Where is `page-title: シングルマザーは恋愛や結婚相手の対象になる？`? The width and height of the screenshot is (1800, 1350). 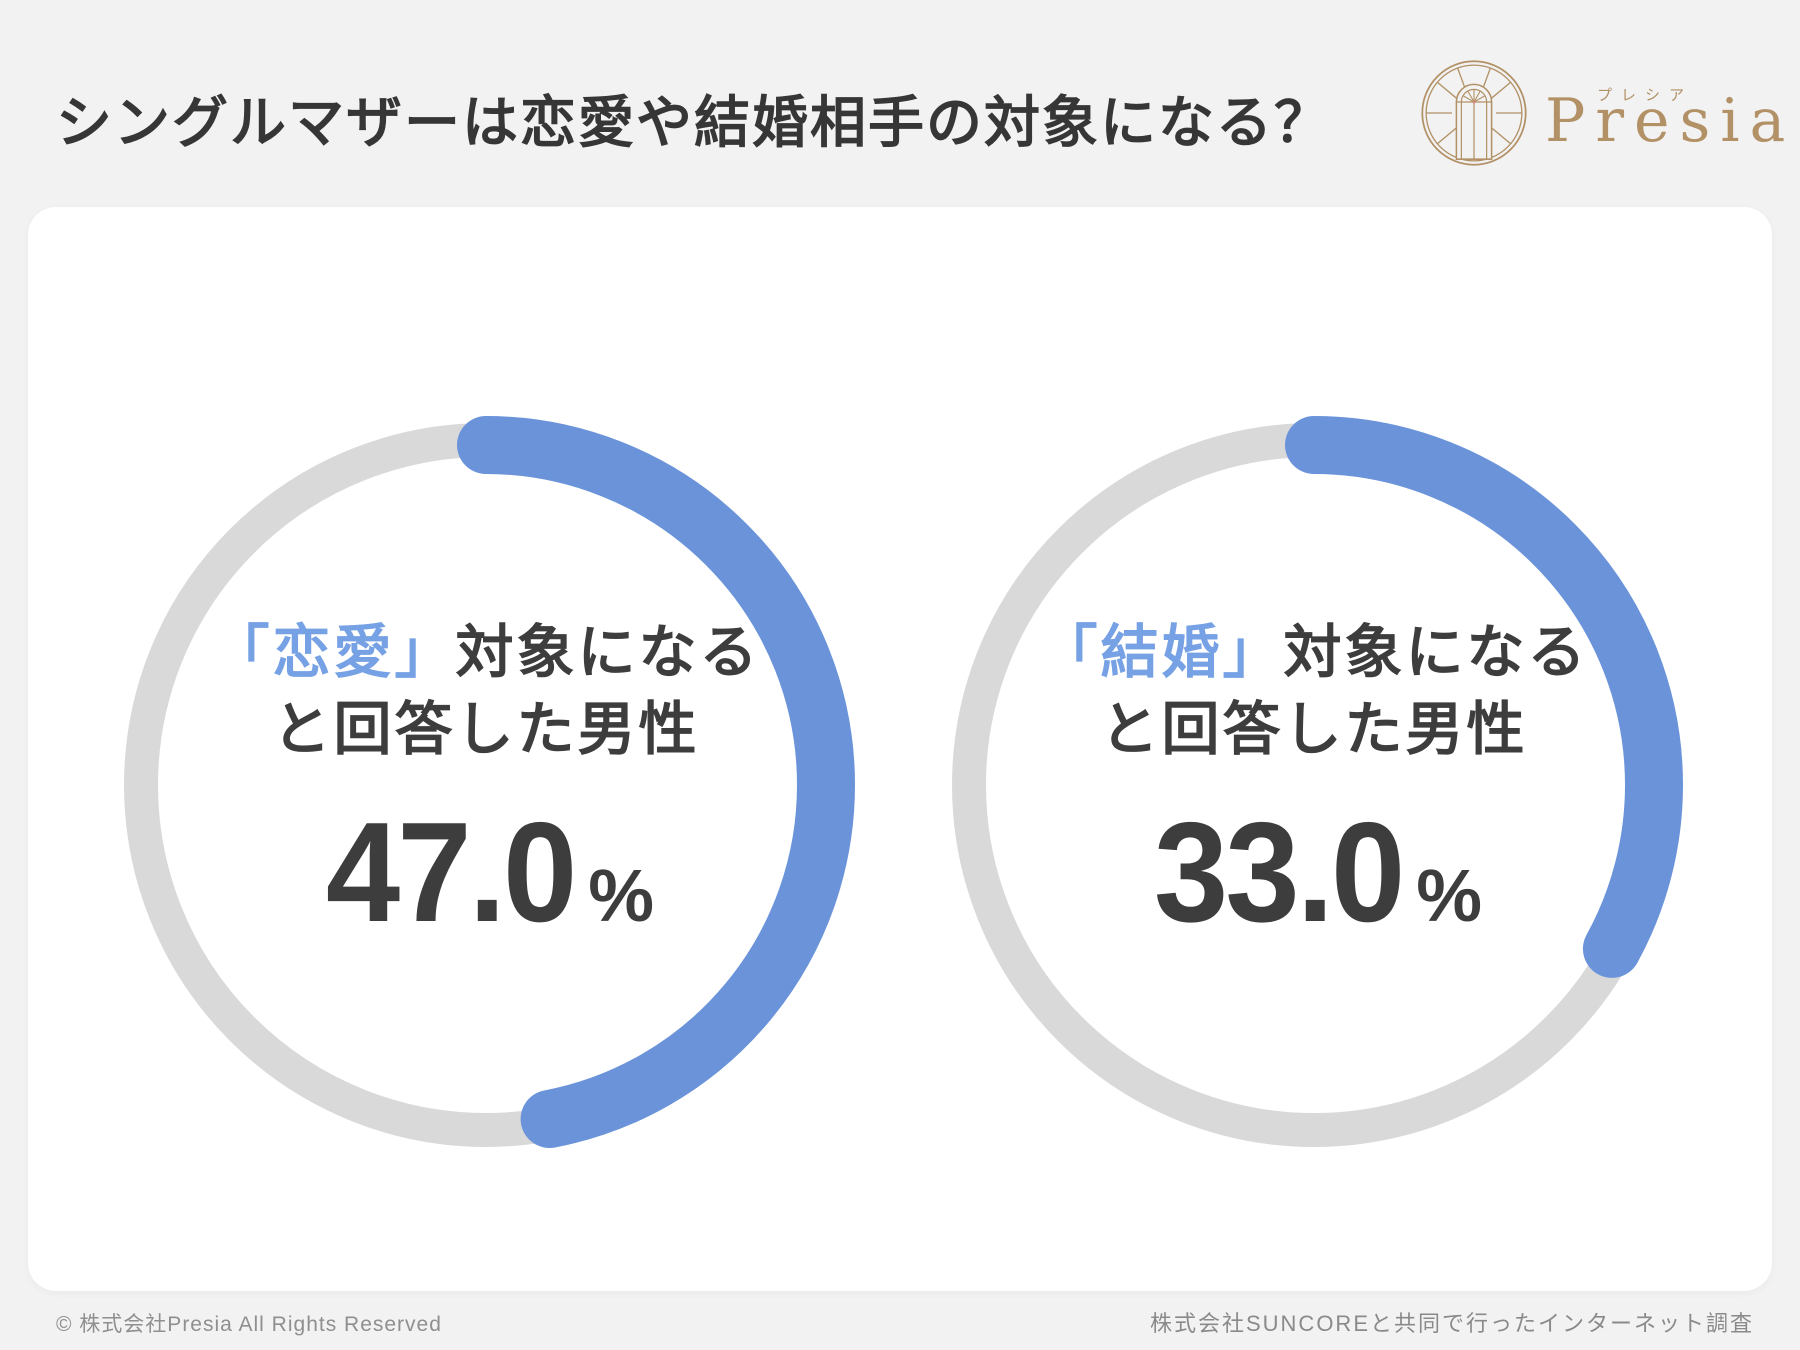
page-title: シングルマザーは恋愛や結婚相手の対象になる？ is located at coordinates (694, 122).